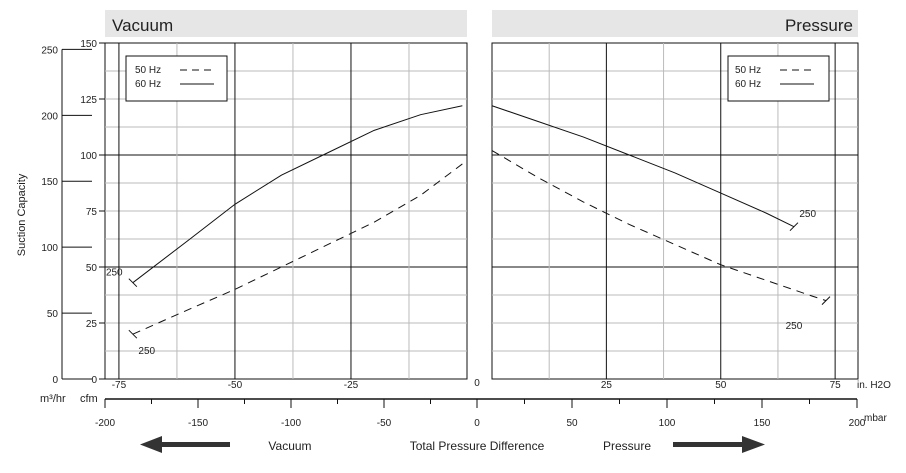 The height and width of the screenshot is (473, 906). What do you see at coordinates (198, 423) in the screenshot?
I see `mbar-tick-label: -150` at bounding box center [198, 423].